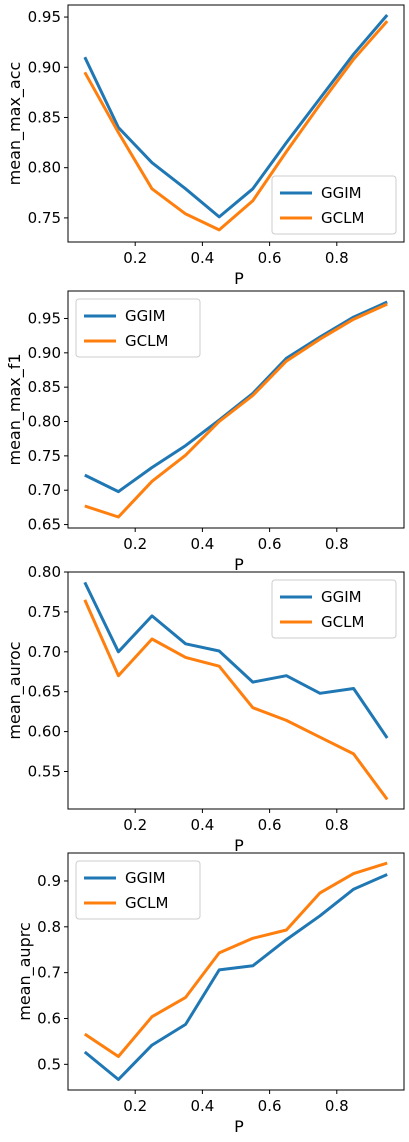  Describe the element at coordinates (49, 1018) in the screenshot. I see `y-tick-label: 0.6` at that location.